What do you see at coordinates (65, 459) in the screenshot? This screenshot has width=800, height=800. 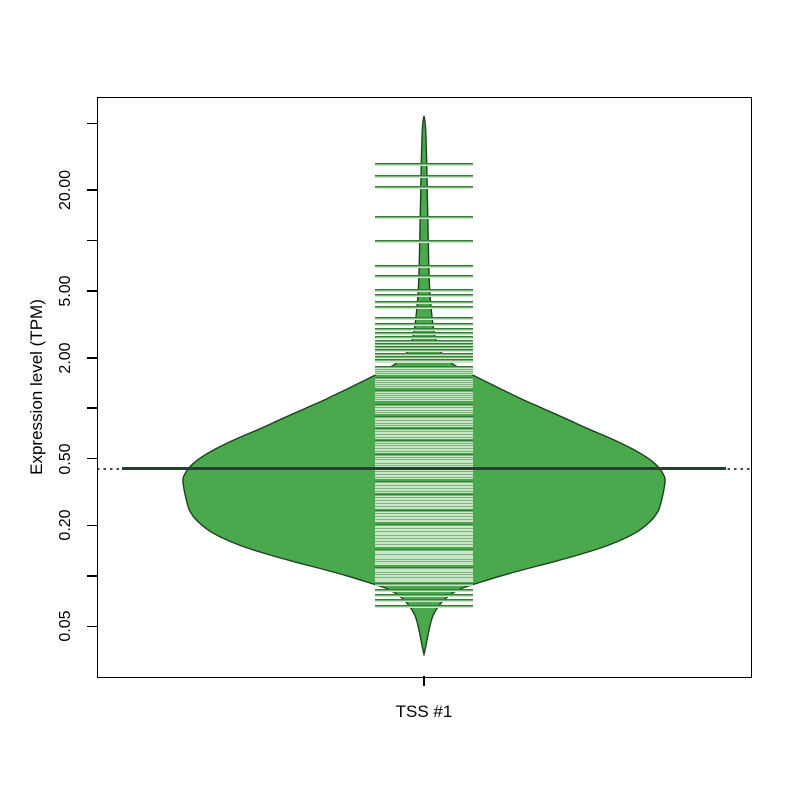 I see `y-tick-label: 0.50` at bounding box center [65, 459].